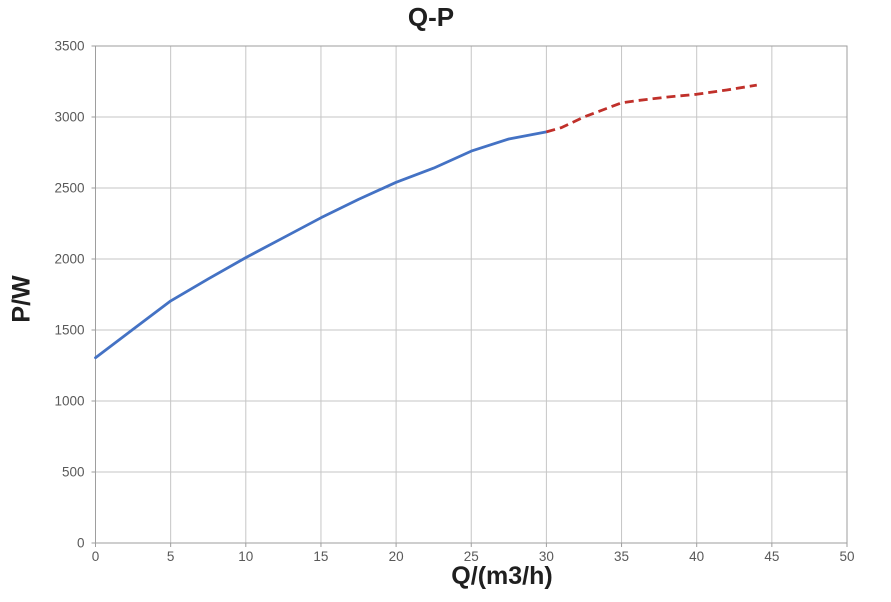 This screenshot has width=891, height=602. What do you see at coordinates (320, 556) in the screenshot?
I see `x-tick-label: 15` at bounding box center [320, 556].